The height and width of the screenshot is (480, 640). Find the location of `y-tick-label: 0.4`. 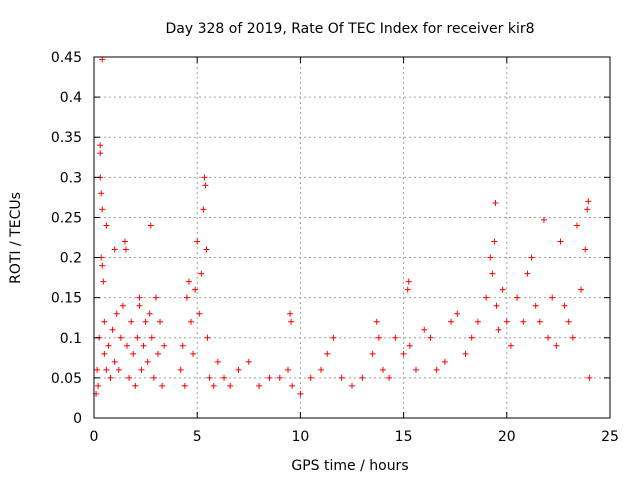

y-tick-label: 0.4 is located at coordinates (71, 98).